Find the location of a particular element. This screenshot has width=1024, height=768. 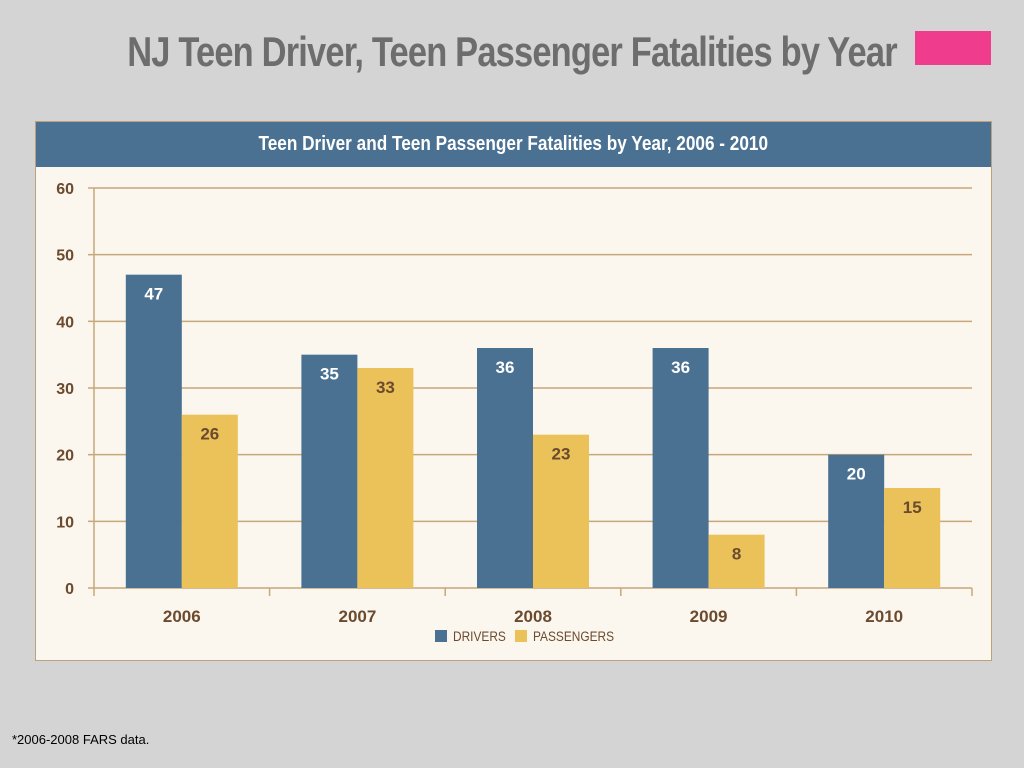

legend-swatch-drivers is located at coordinates (441, 636).